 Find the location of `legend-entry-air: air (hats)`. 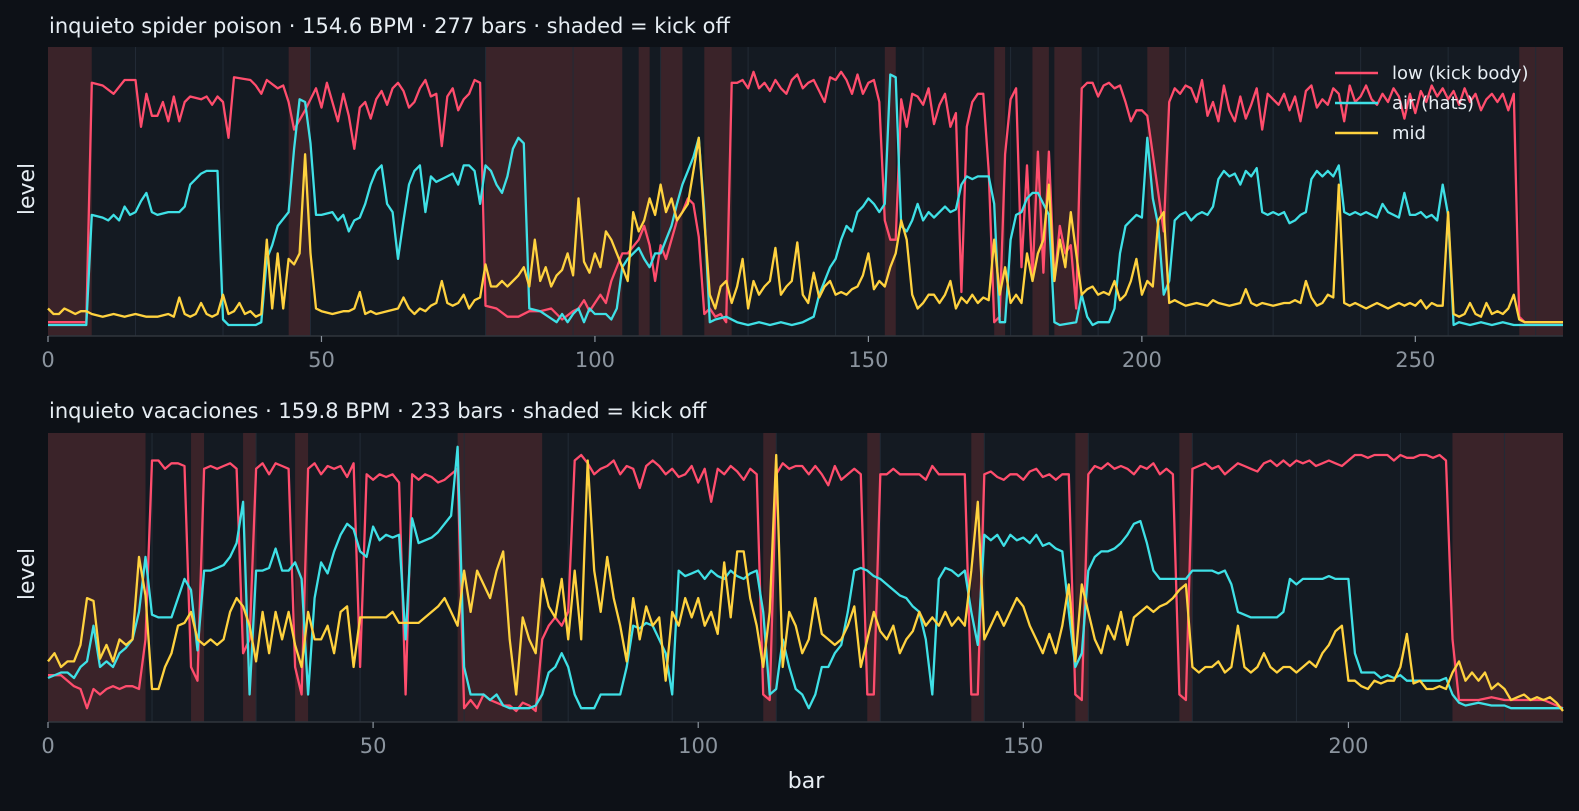

legend-entry-air: air (hats) is located at coordinates (1433, 103).